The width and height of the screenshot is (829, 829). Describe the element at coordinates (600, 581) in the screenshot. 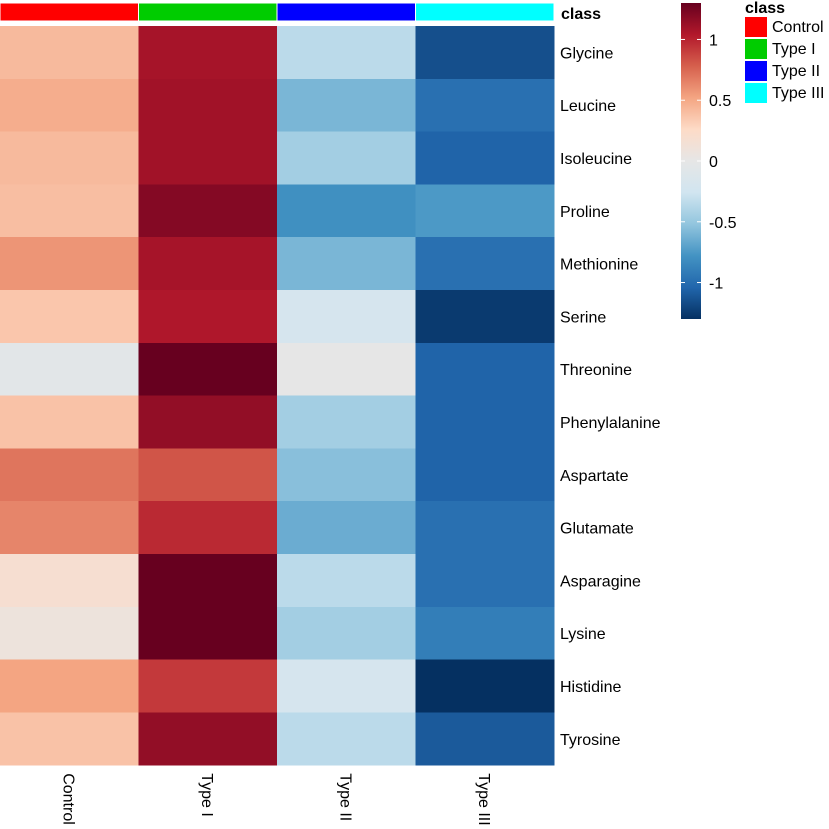

I see `row-label: Asparagine` at that location.